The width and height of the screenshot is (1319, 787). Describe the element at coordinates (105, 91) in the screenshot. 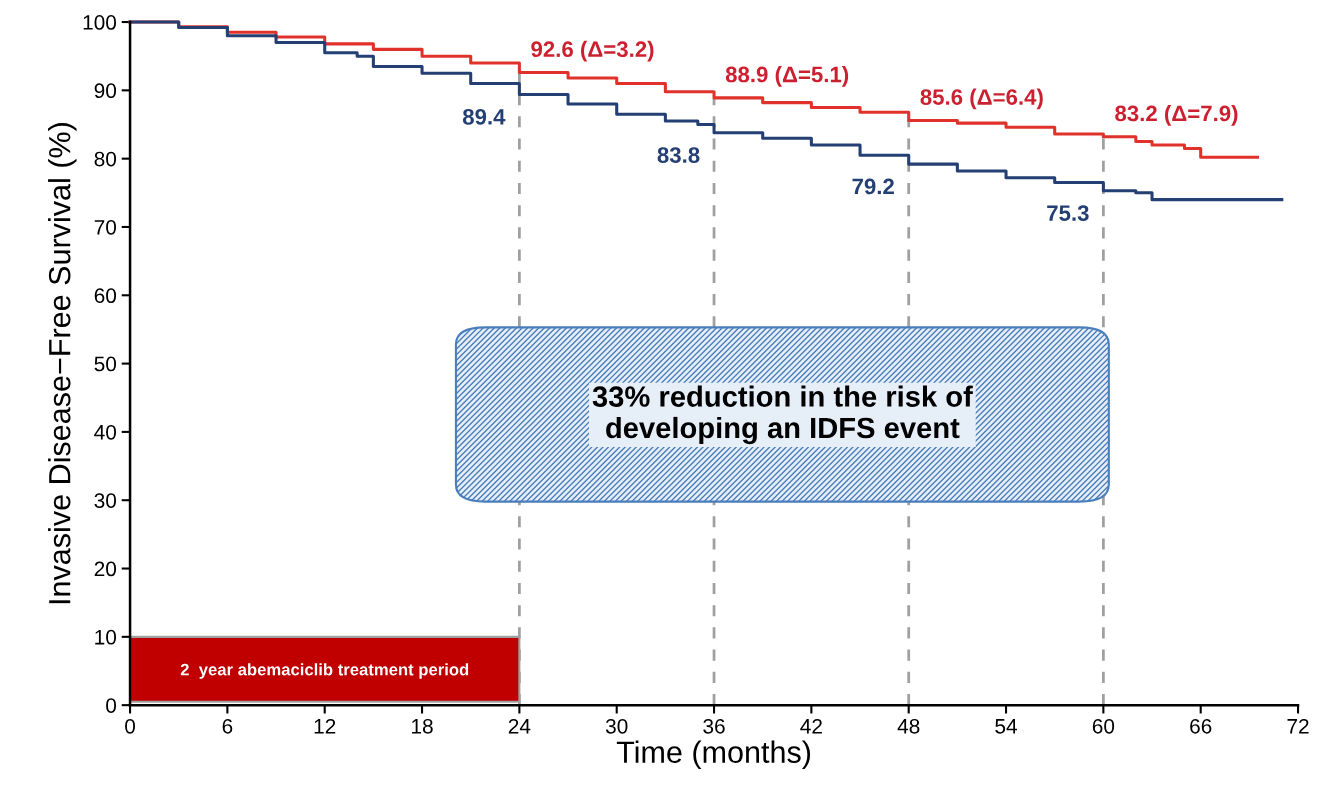

I see `y-tick-label: 90` at that location.